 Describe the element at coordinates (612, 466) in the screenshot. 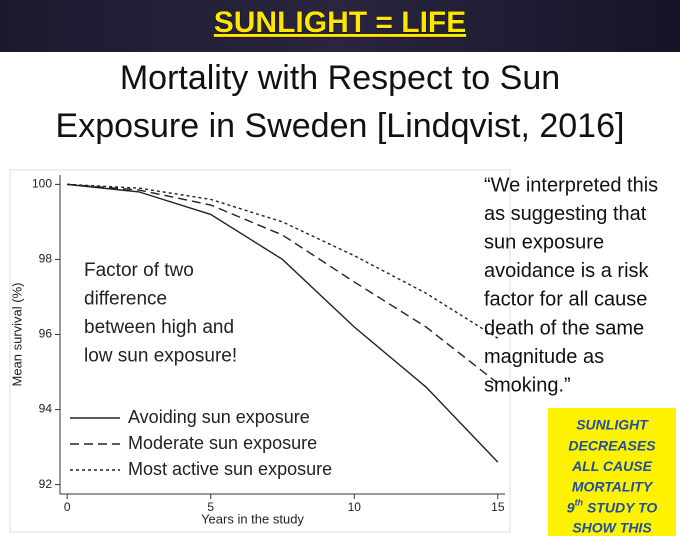

I see `badge-line: ALL CAUSE` at that location.